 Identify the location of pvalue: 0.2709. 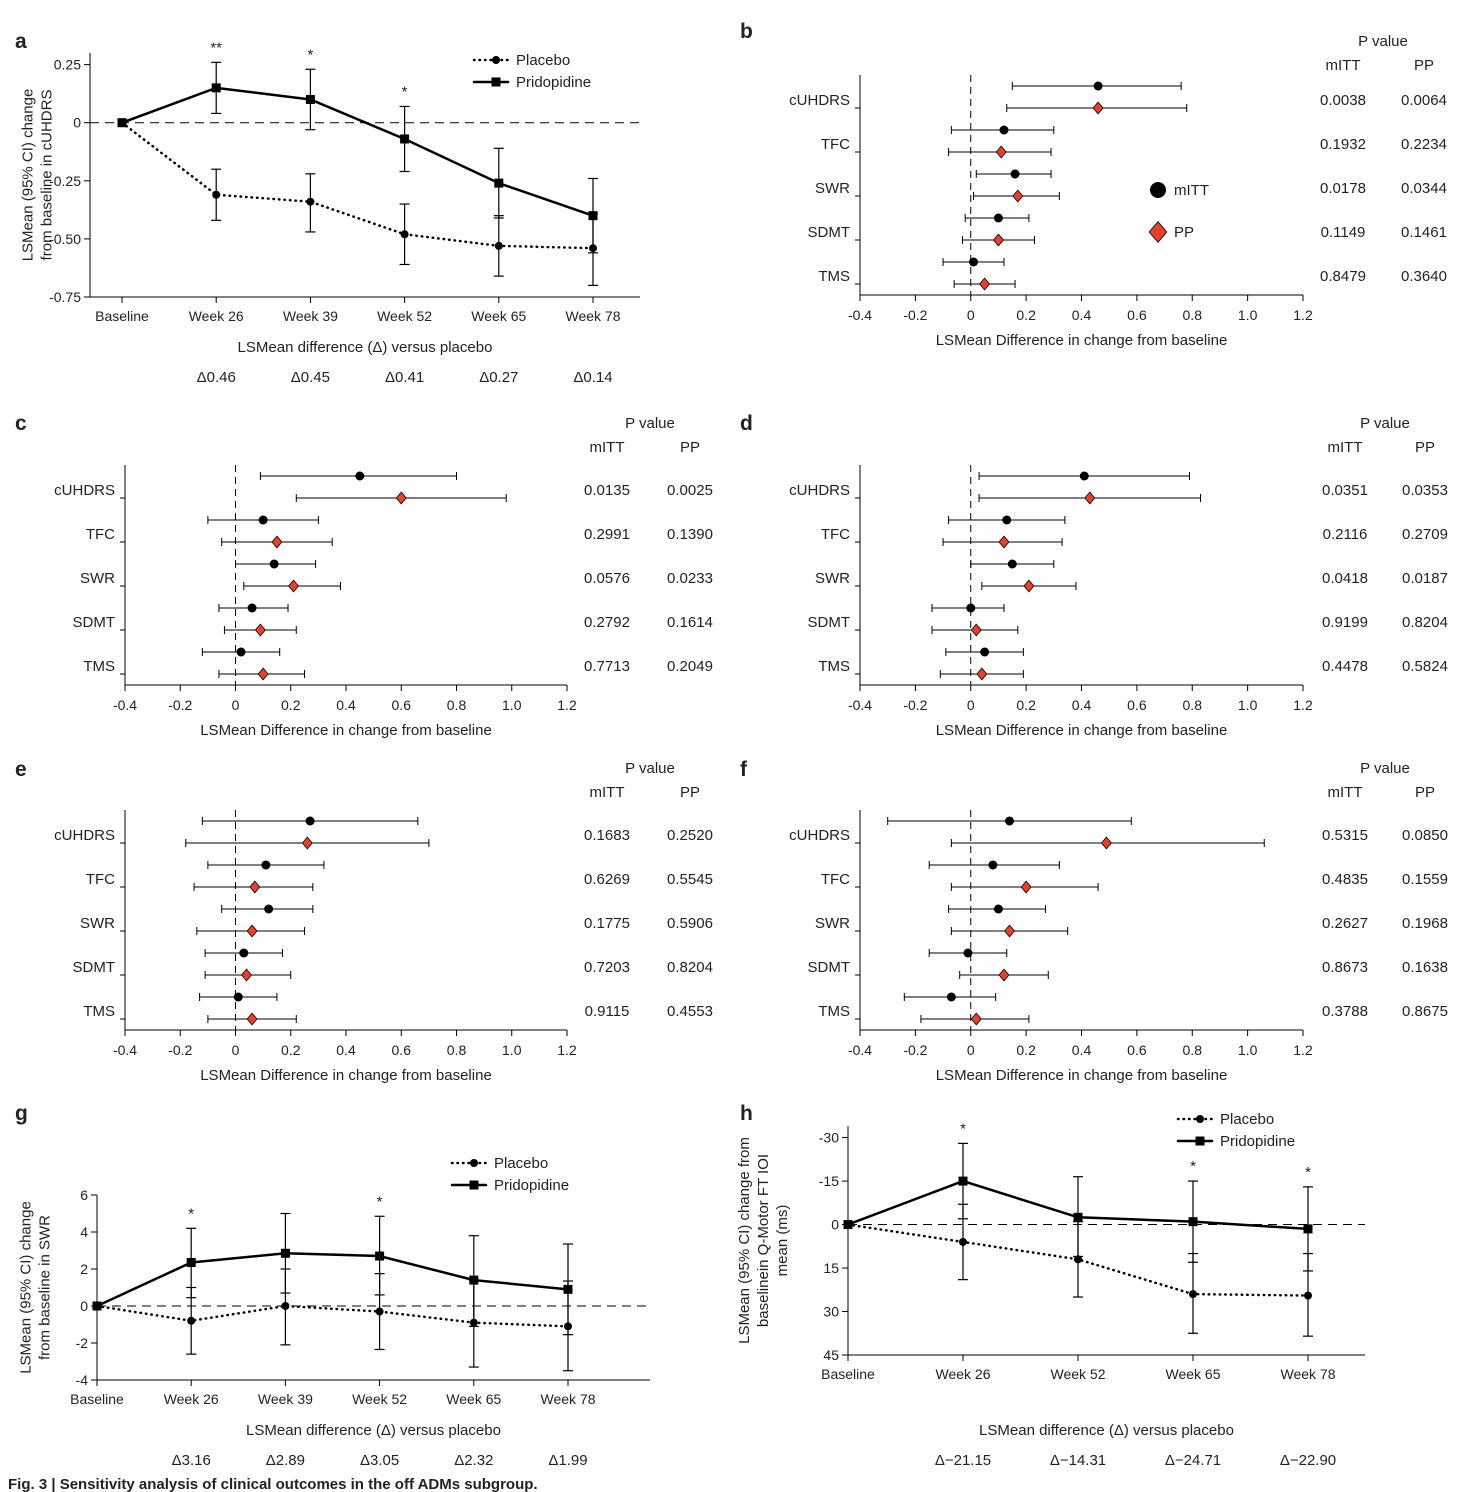
(1425, 534).